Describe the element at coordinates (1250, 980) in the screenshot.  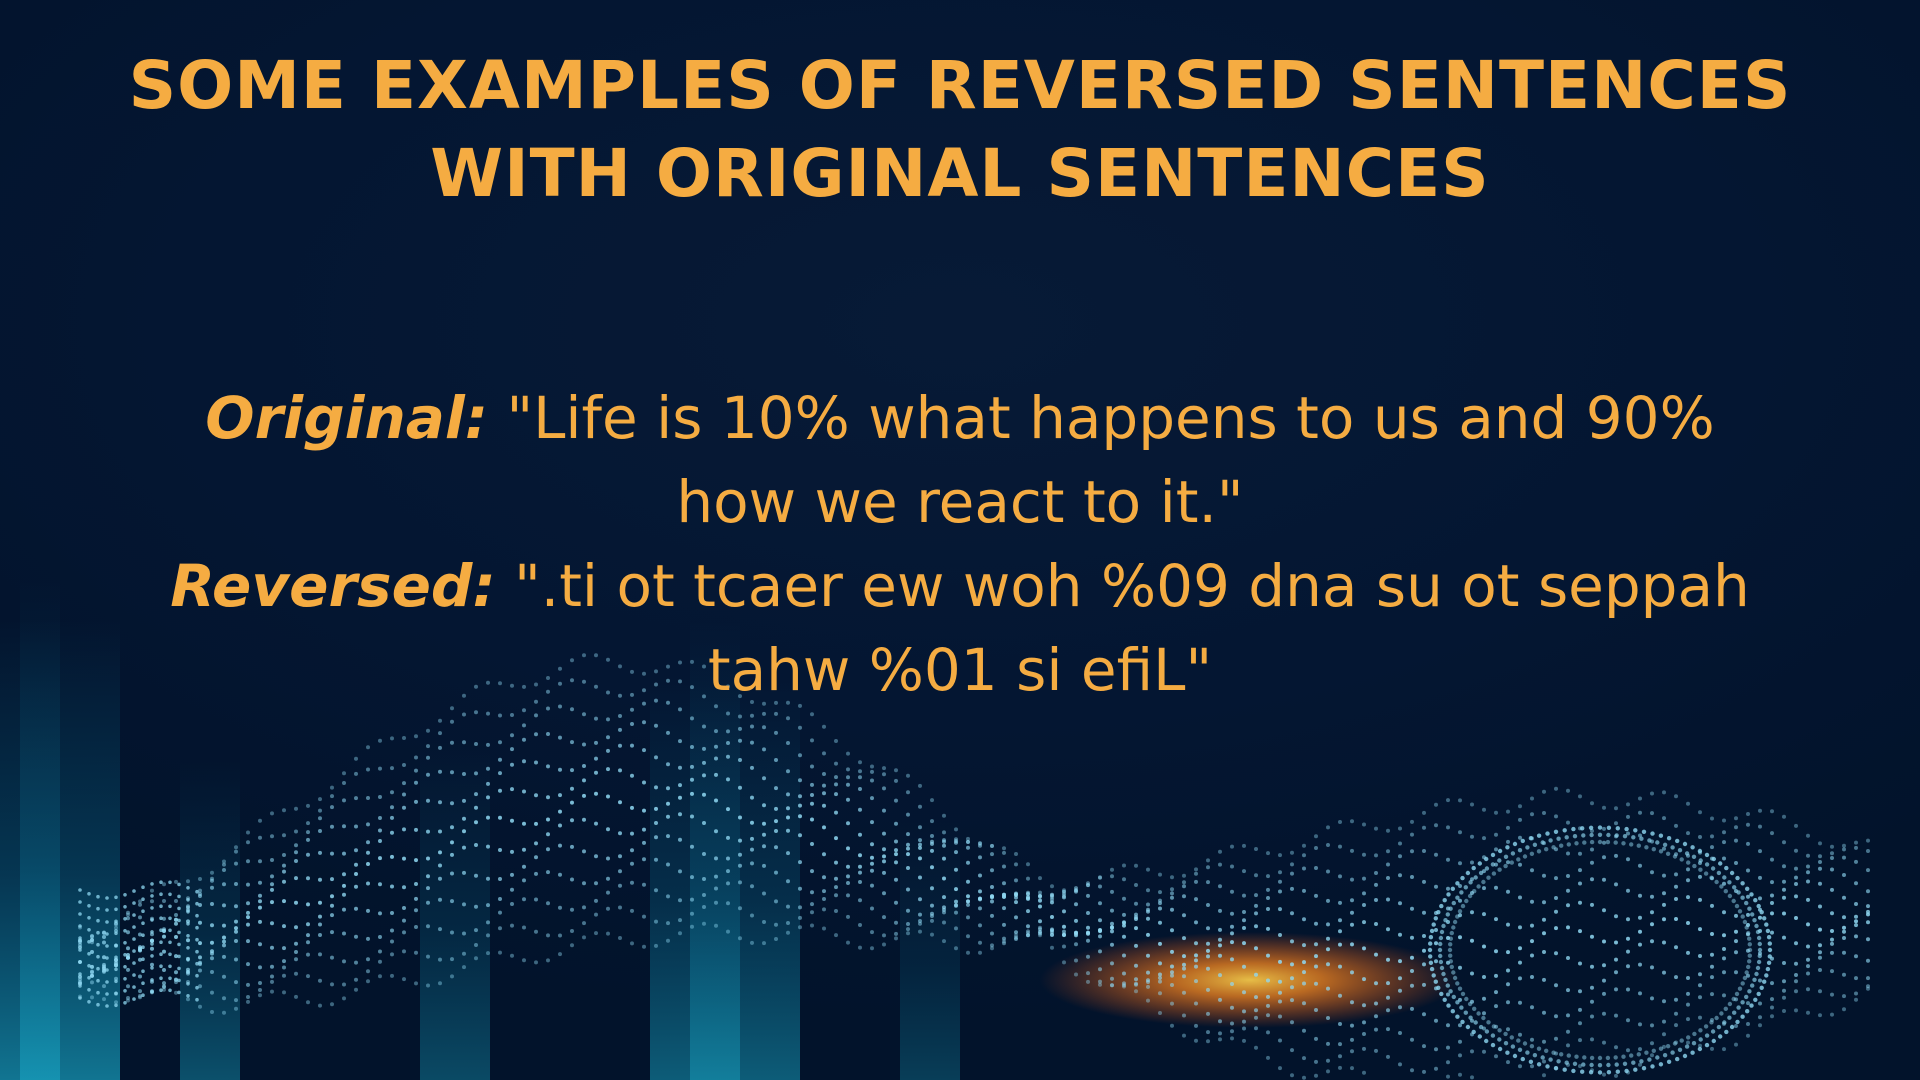
I see `orange-glow` at that location.